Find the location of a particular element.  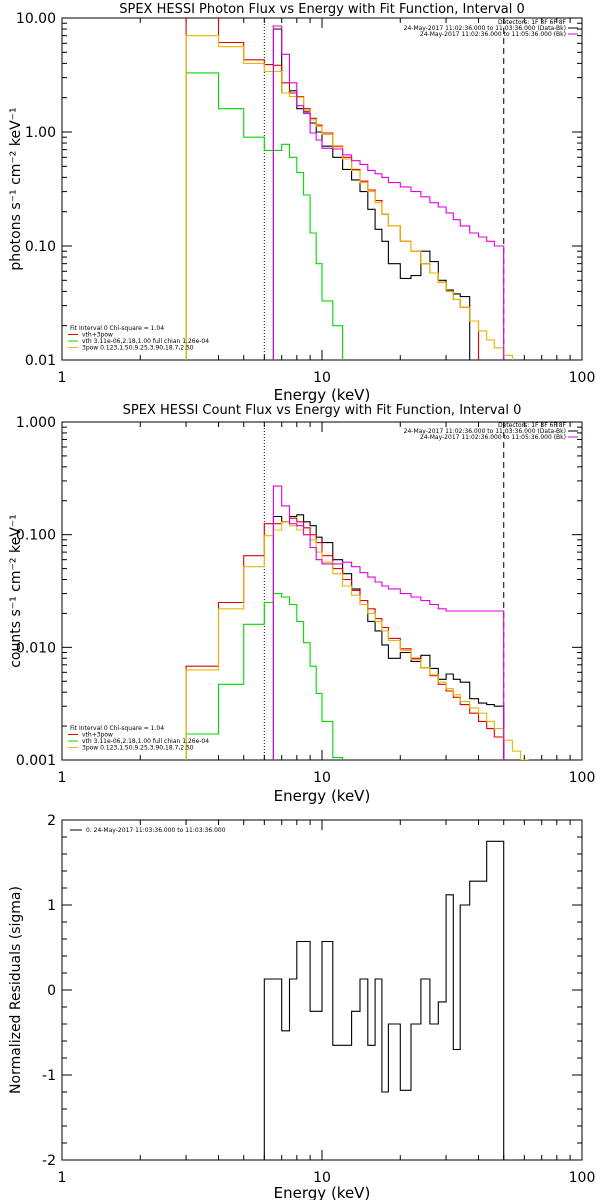

photon-x-tick-label: 10 is located at coordinates (322, 378).